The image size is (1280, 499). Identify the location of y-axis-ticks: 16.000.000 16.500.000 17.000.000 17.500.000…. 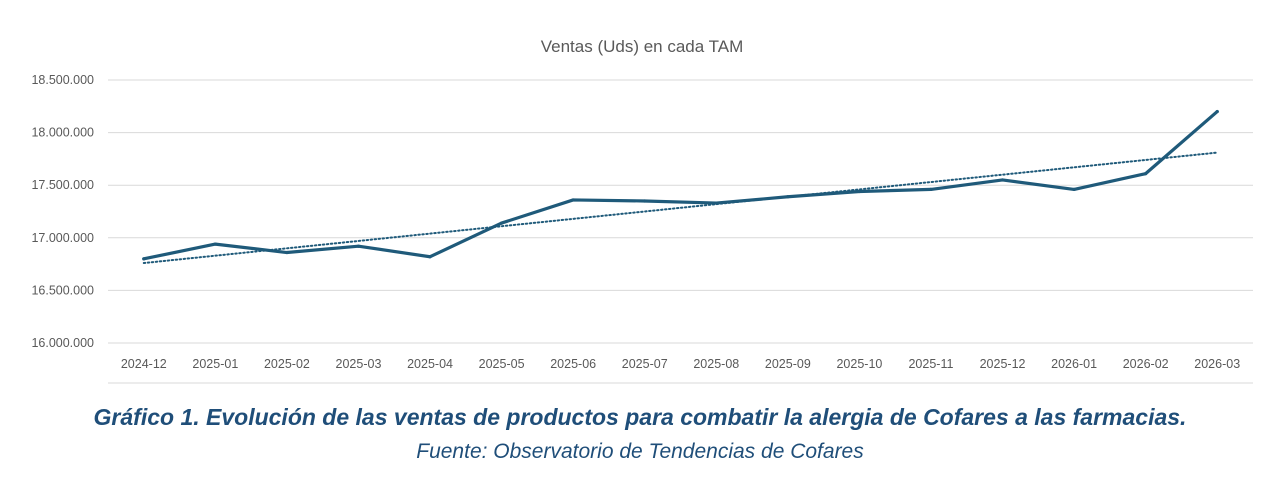
(62, 211).